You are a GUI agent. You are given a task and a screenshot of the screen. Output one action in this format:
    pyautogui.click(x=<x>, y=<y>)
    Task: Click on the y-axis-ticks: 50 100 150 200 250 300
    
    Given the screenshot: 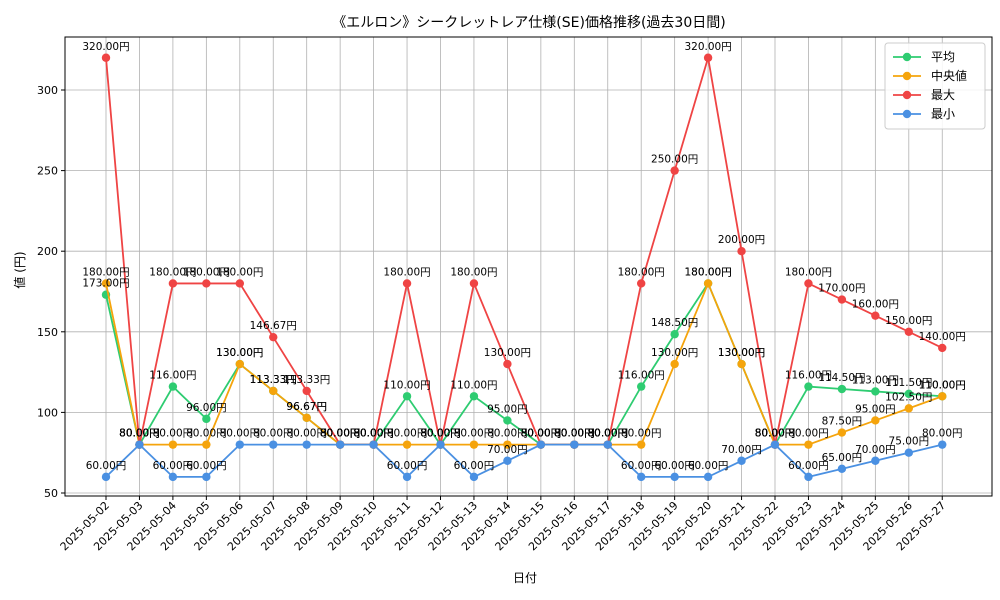 What is the action you would take?
    pyautogui.click(x=51, y=292)
    